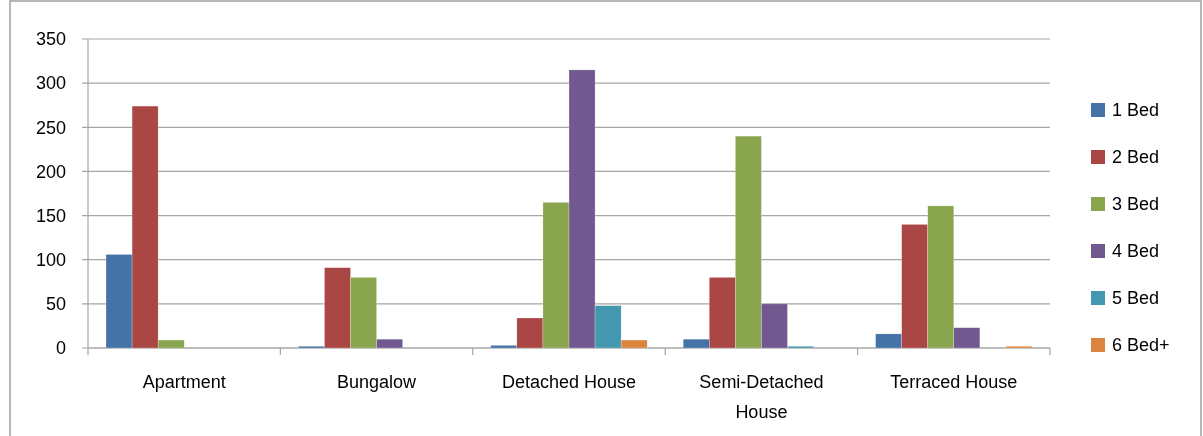  Describe the element at coordinates (50, 215) in the screenshot. I see `y-tick-label: 150` at that location.